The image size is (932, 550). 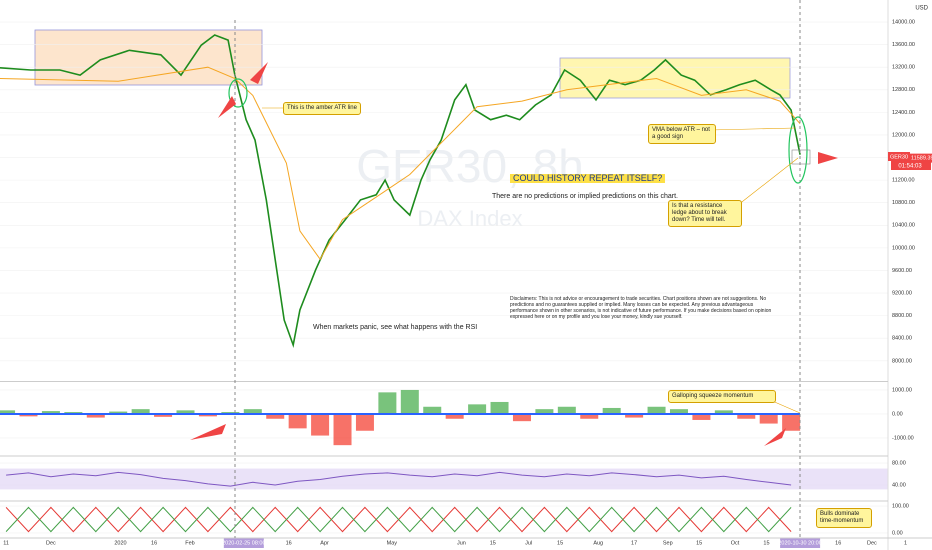 I want to click on headline: COULD HISTORY REPEAT ITSELF?, so click(x=588, y=178).